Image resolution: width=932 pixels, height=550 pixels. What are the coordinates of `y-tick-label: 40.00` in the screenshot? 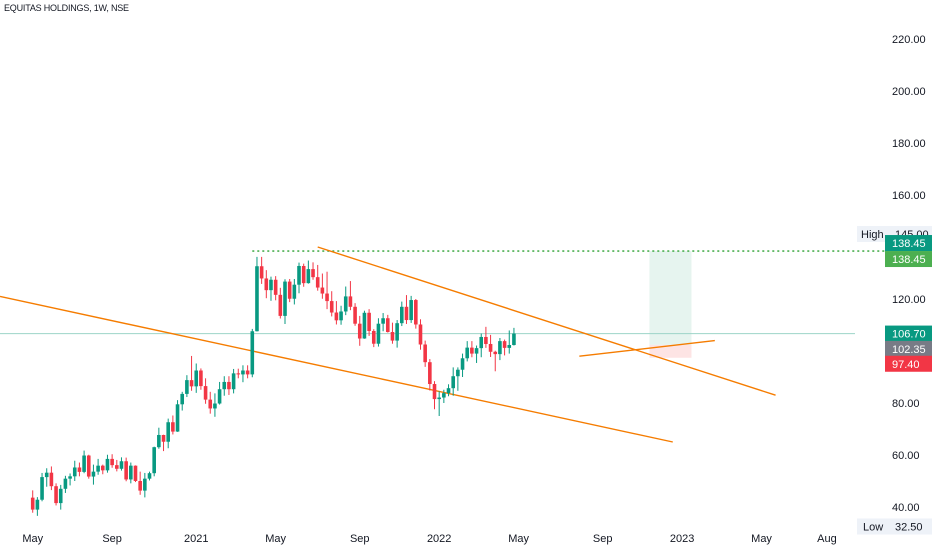 It's located at (906, 508).